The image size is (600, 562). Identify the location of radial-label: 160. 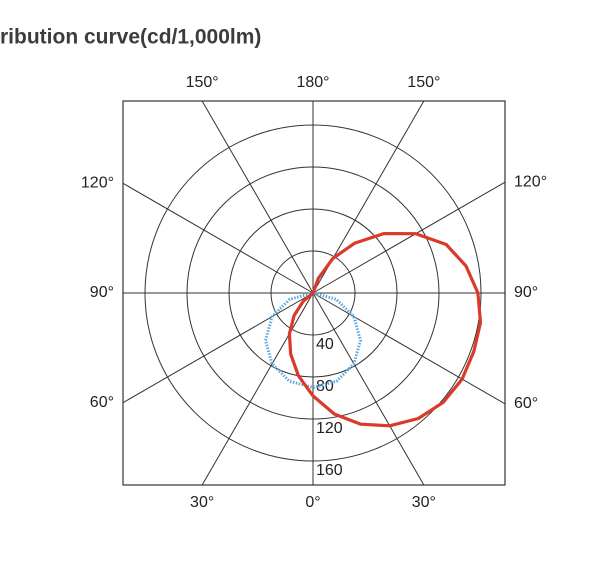
(329, 470).